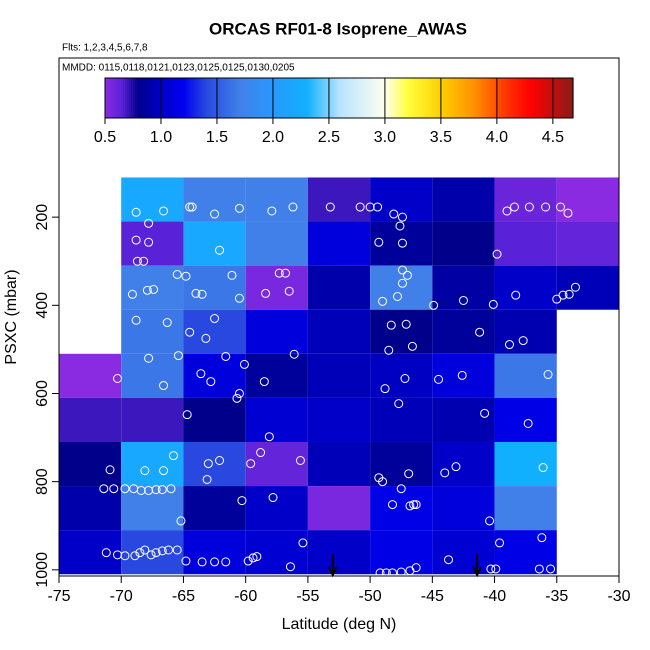 The width and height of the screenshot is (650, 650). What do you see at coordinates (183, 596) in the screenshot?
I see `x-tick-label: -65` at bounding box center [183, 596].